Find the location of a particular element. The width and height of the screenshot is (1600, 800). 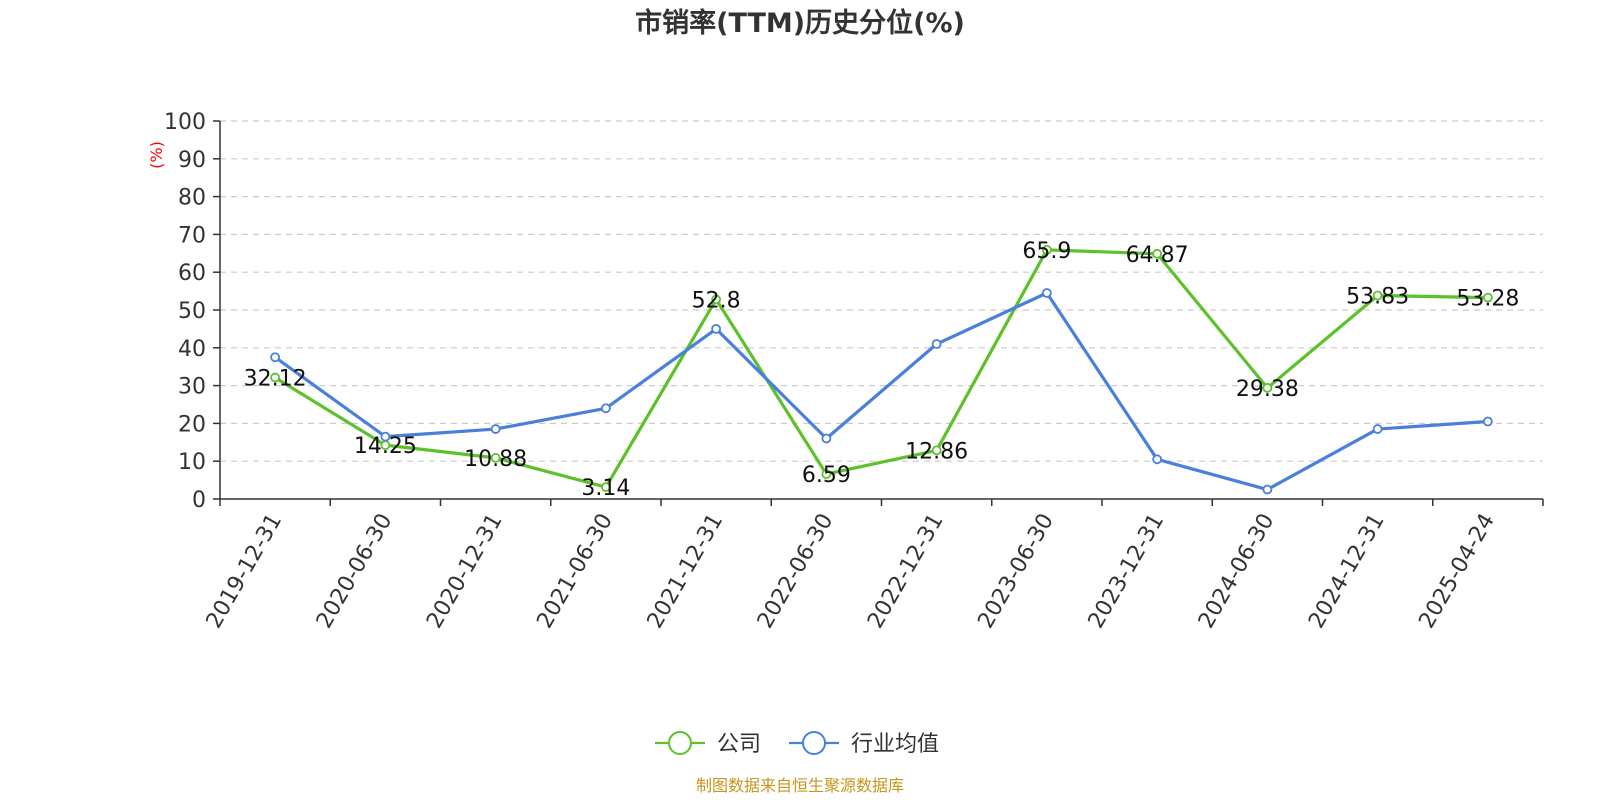

data-label: 65.9 is located at coordinates (1046, 251).